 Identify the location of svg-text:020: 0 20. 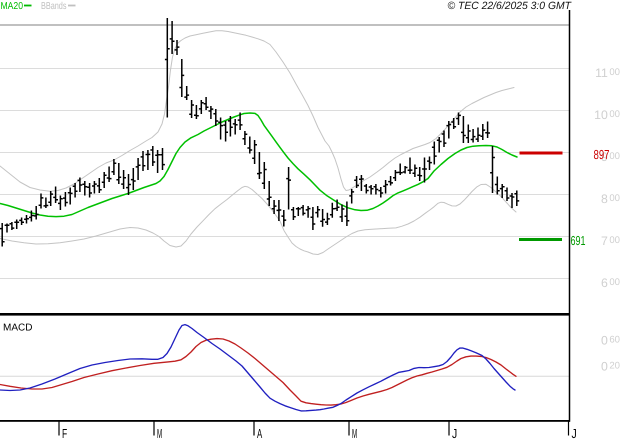
(610, 367).